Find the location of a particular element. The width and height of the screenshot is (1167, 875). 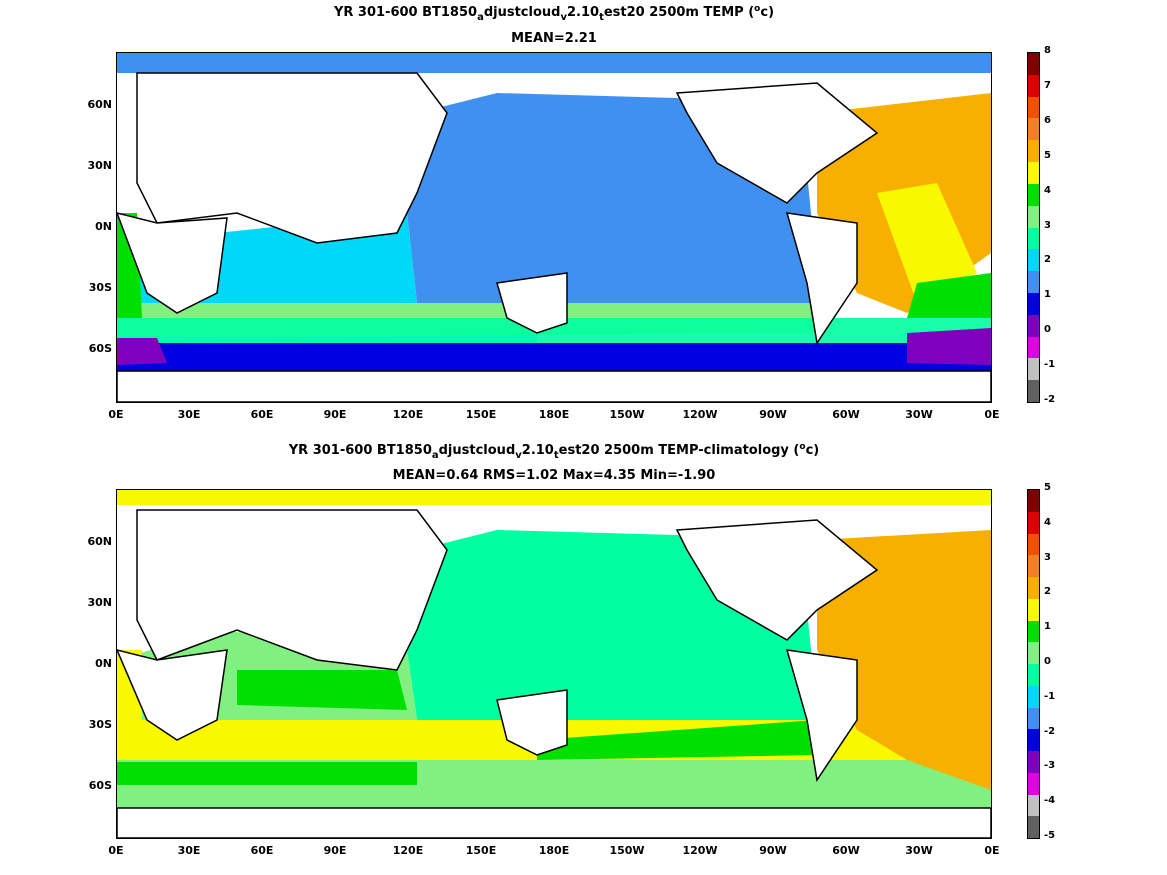

x-tick-label: 90E is located at coordinates (335, 850).